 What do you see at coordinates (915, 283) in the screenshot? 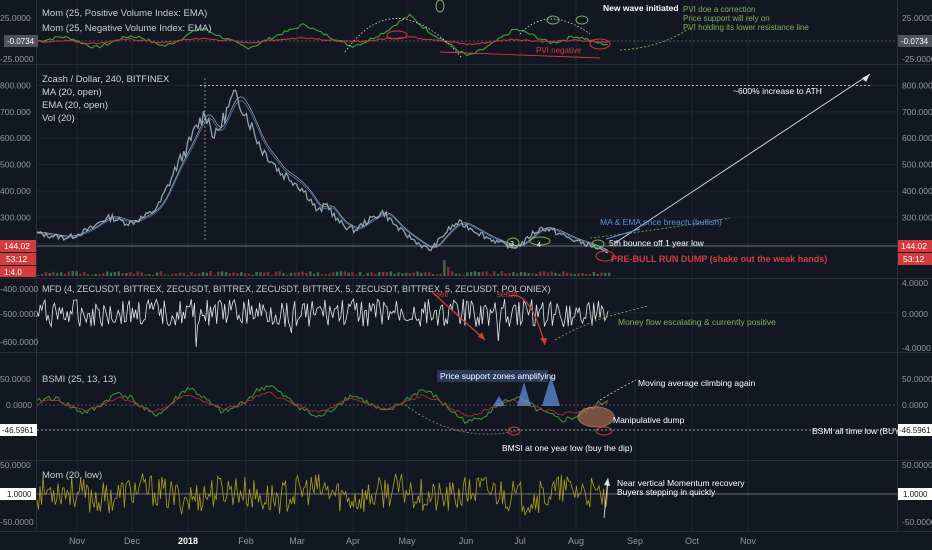
I see `mfd-right-tick-1: 4.0000` at bounding box center [915, 283].